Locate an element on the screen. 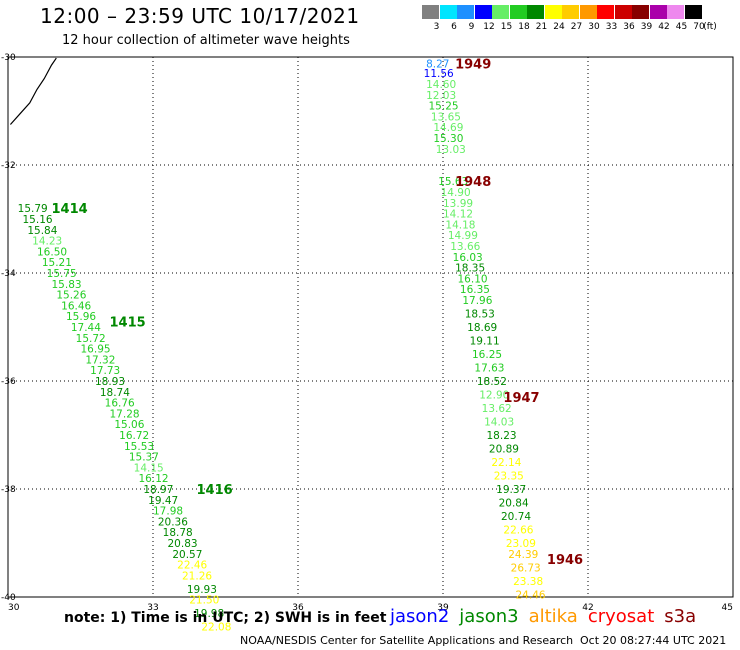 This screenshot has height=650, width=740. coastline is located at coordinates (33, 91).